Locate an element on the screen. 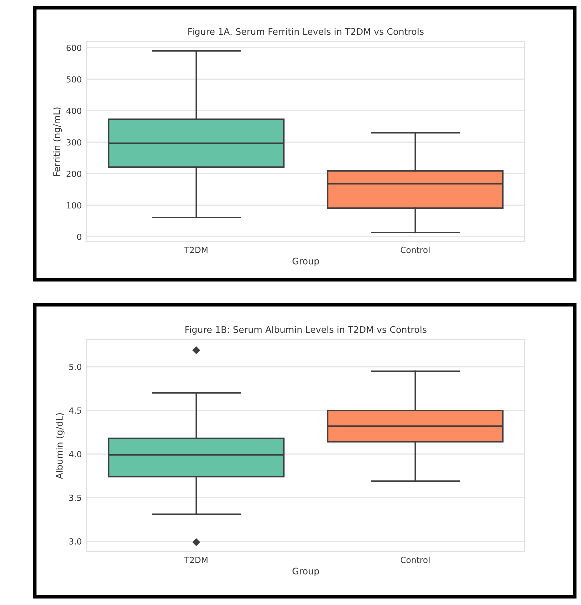 This screenshot has height=605, width=581. y-axis-title: Albumin (g/dL) is located at coordinates (60, 446).